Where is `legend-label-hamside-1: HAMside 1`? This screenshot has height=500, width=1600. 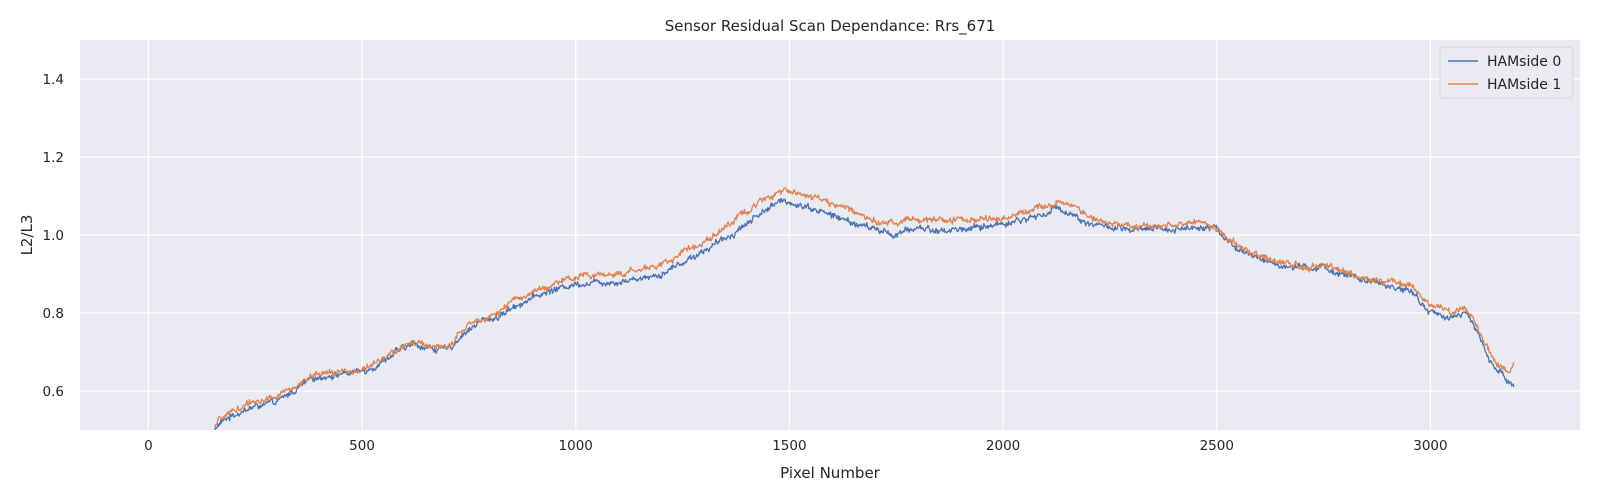 legend-label-hamside-1: HAMside 1 is located at coordinates (1524, 85).